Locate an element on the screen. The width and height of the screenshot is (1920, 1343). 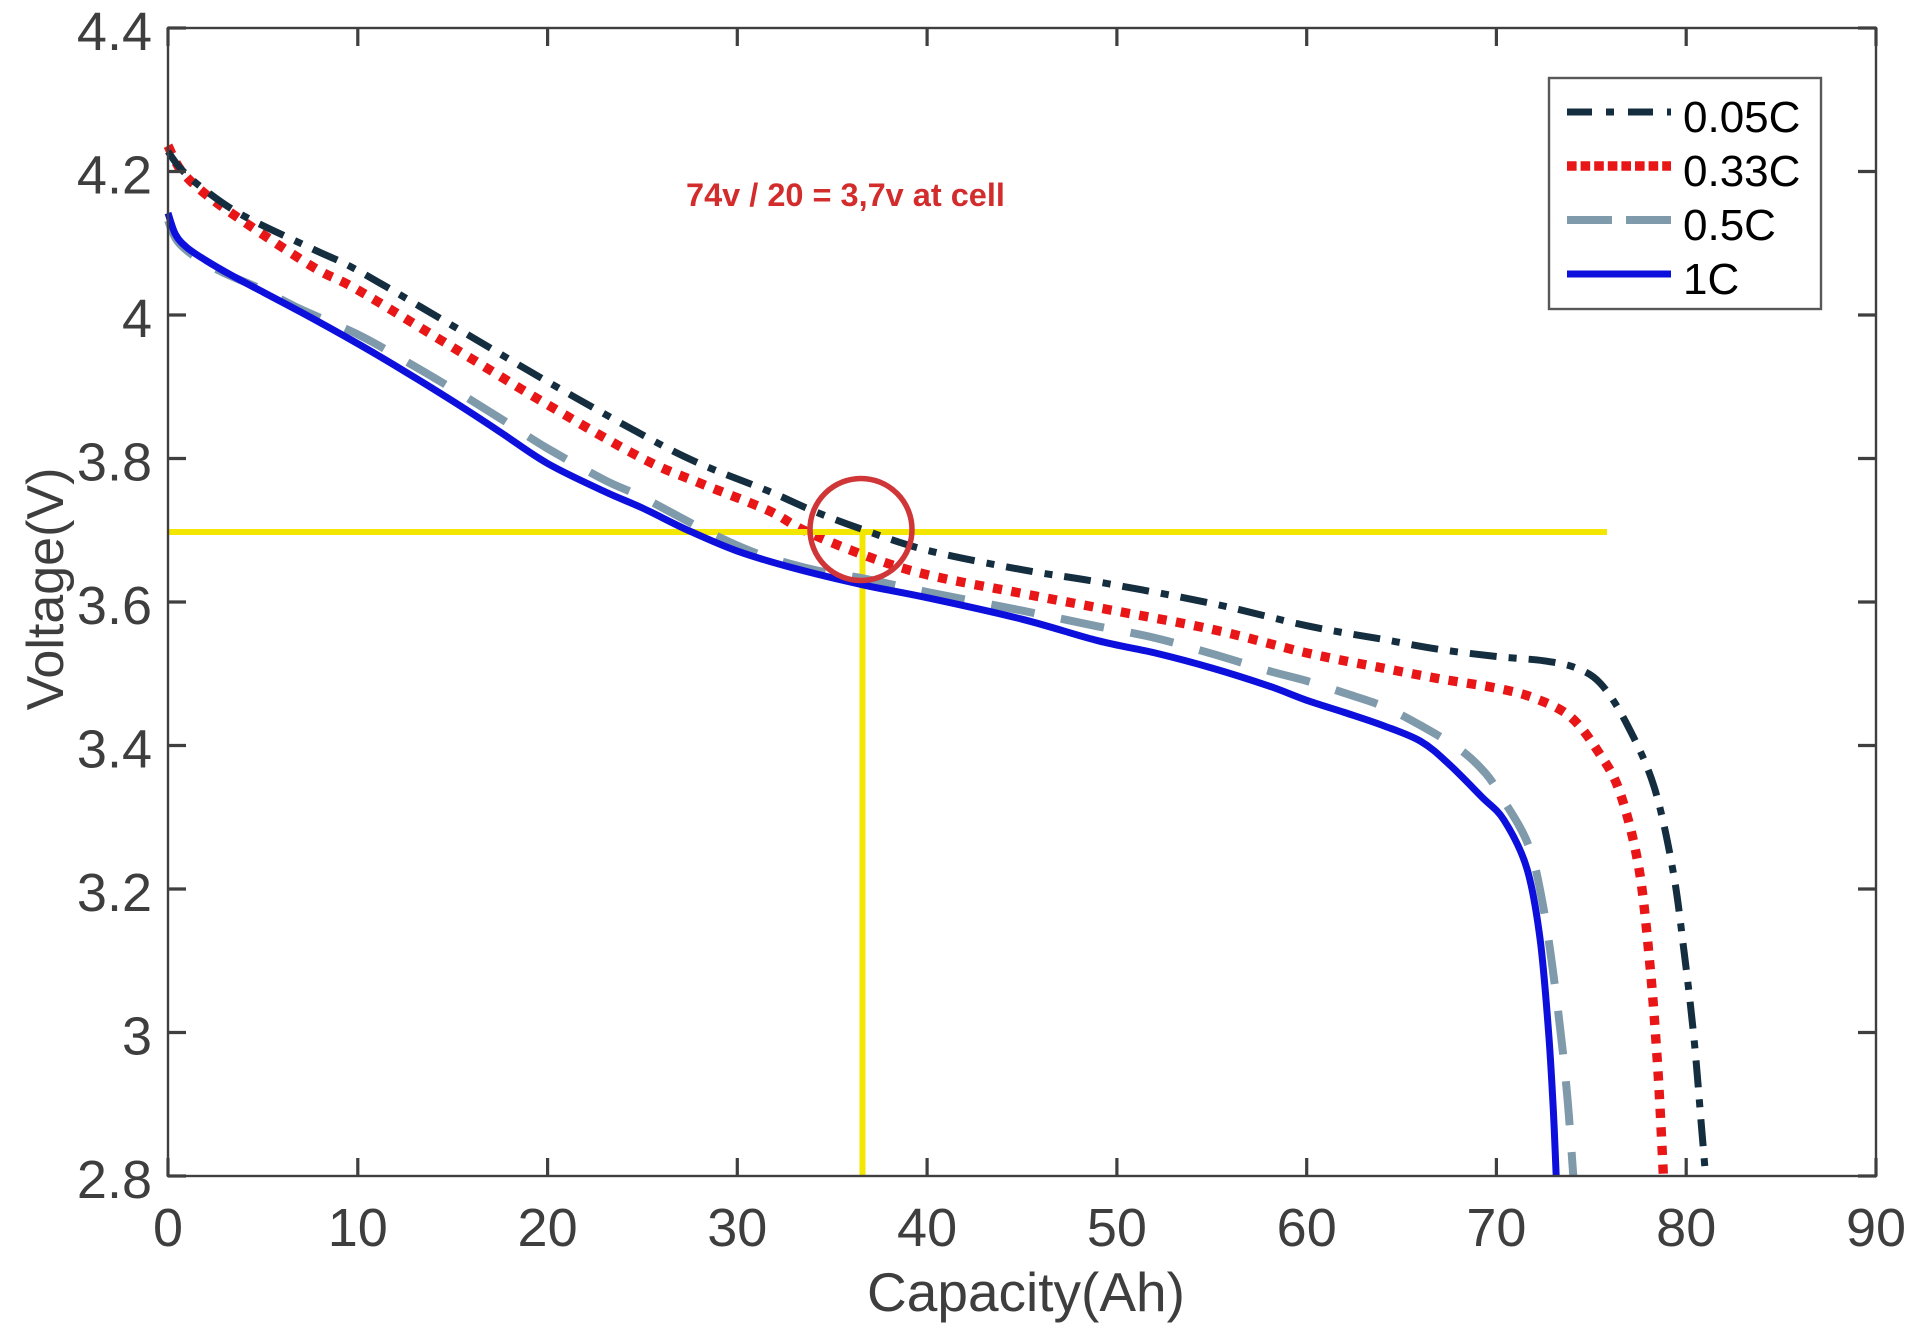
svg-text: 90 is located at coordinates (1876, 1228).